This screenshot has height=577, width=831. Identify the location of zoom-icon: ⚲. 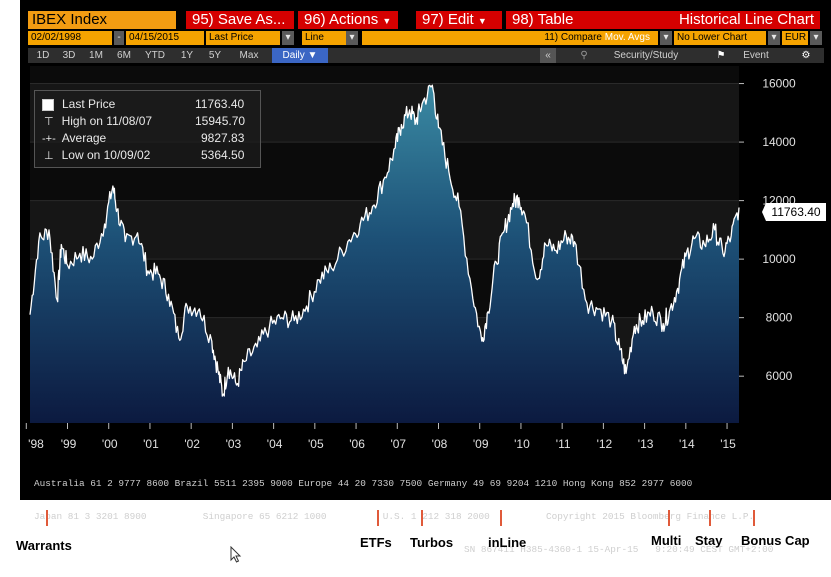
(584, 55).